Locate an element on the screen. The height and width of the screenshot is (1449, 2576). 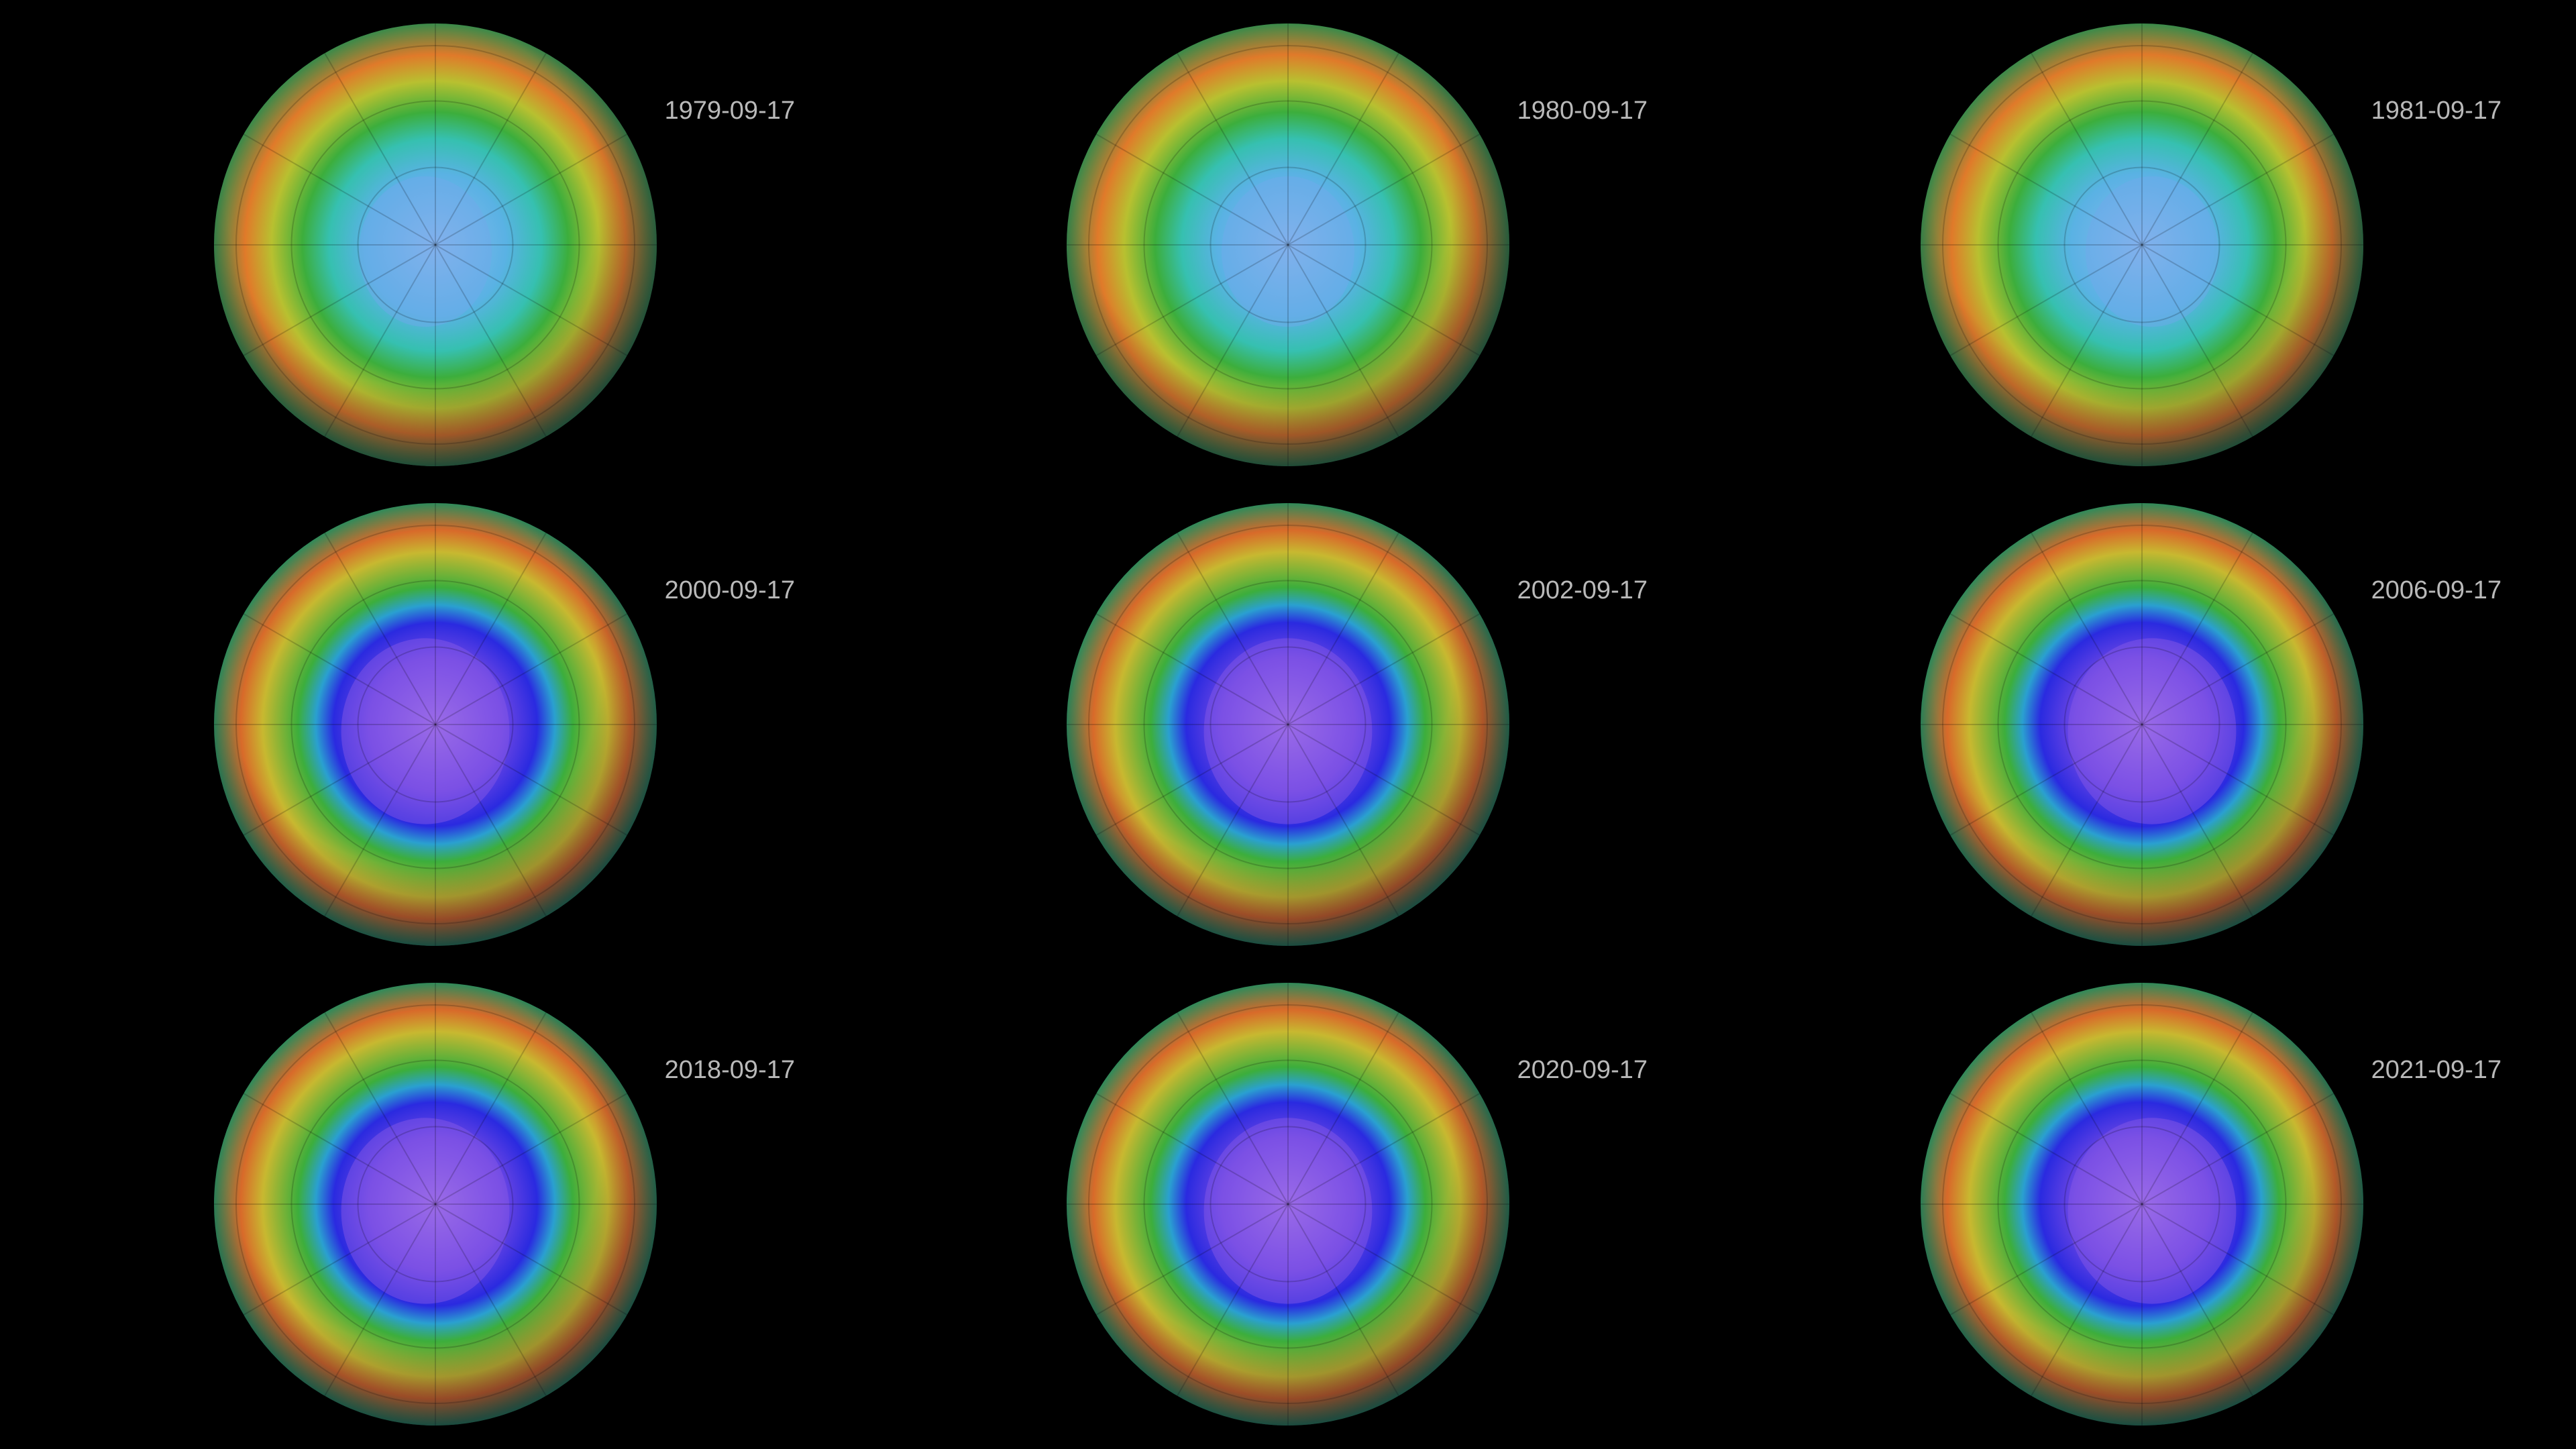
date-label: 2021-09-17 is located at coordinates (2436, 1070).